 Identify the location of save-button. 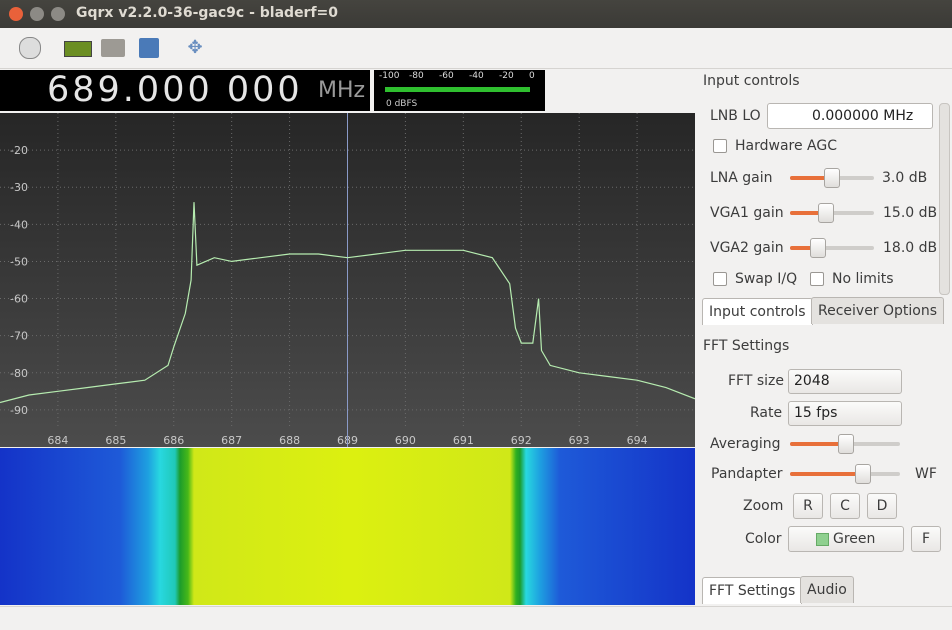
(149, 48).